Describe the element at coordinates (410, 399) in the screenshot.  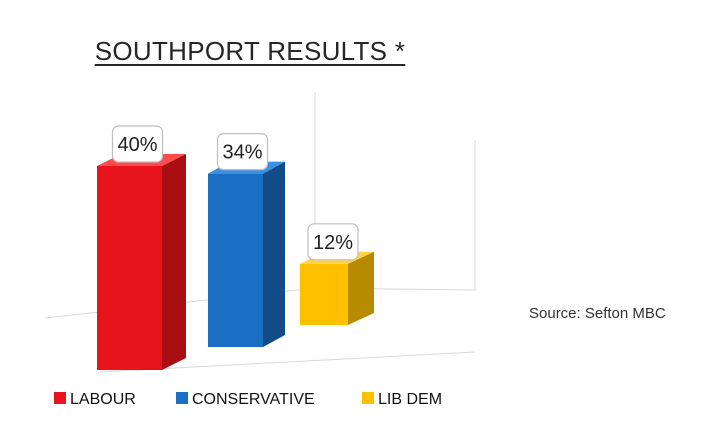
I see `legend-label: LIB DEM` at that location.